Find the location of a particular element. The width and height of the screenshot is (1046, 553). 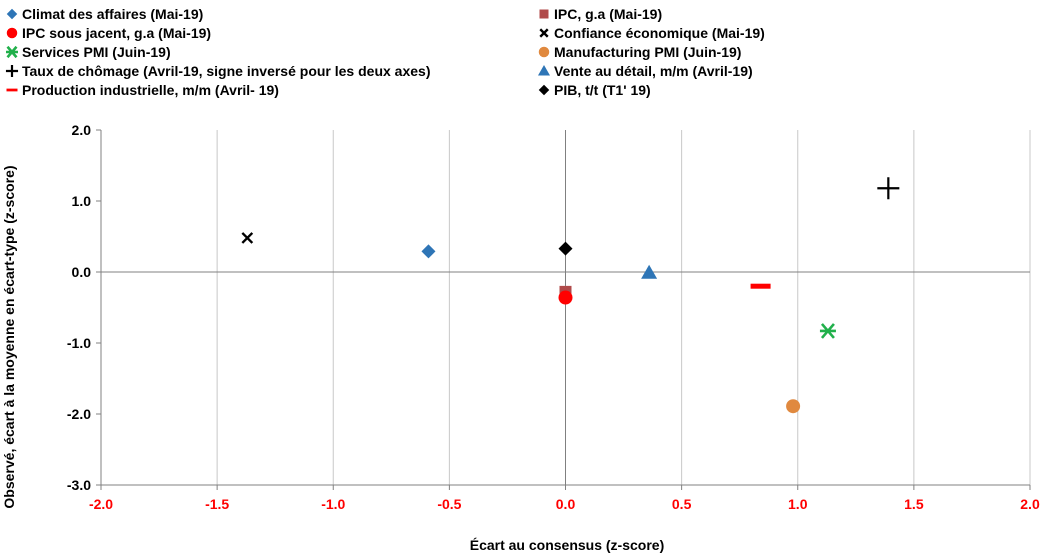

legend-label-8: Vente au détail, m/m (Avril-19) is located at coordinates (653, 71).